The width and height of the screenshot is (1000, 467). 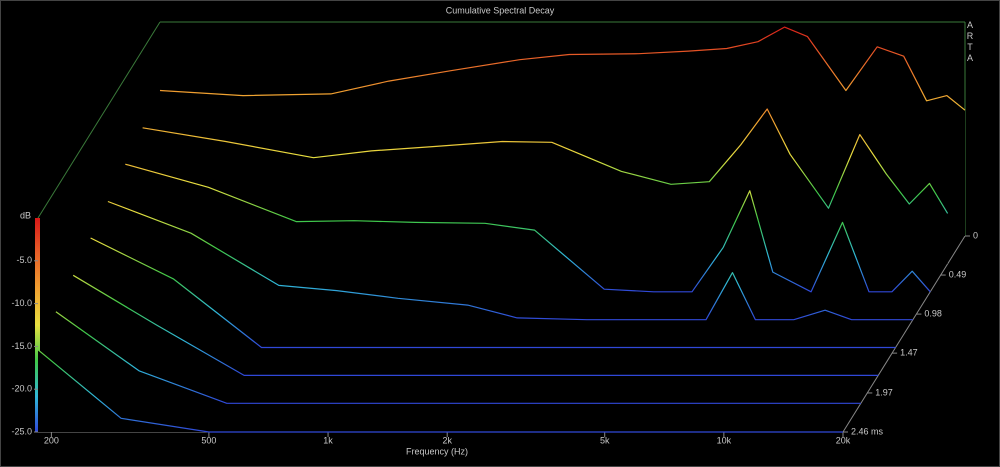 What do you see at coordinates (933, 313) in the screenshot?
I see `z-tick-label: 0.98` at bounding box center [933, 313].